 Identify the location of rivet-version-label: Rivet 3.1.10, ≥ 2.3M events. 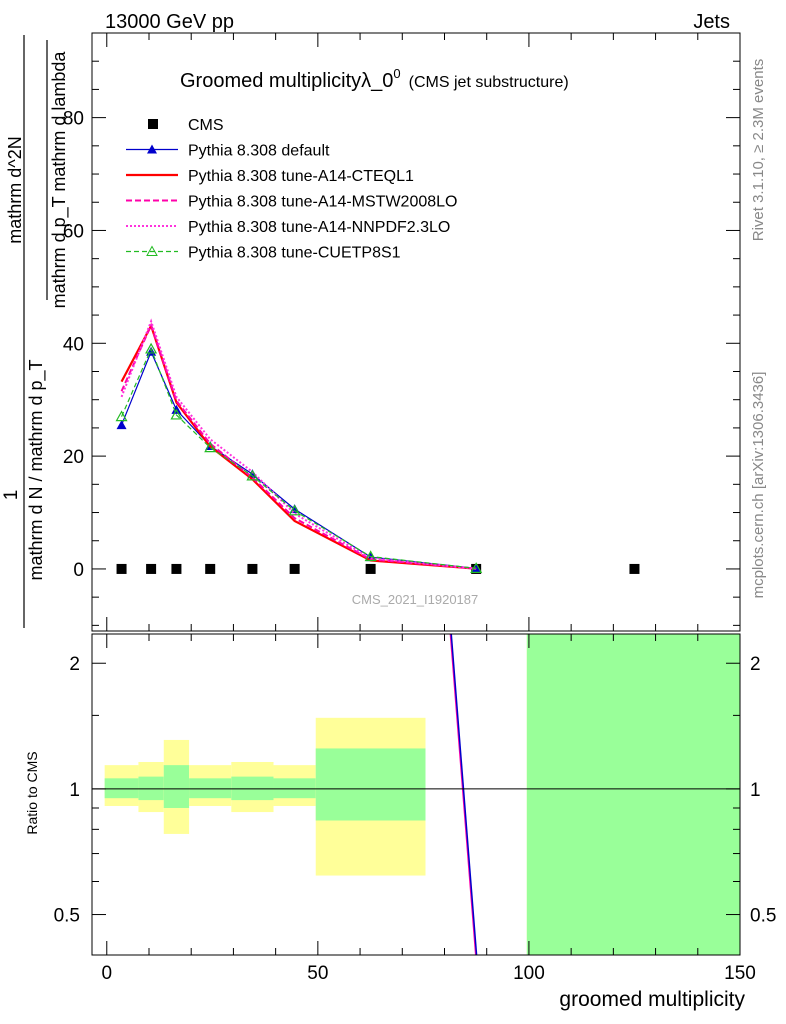
(758, 150).